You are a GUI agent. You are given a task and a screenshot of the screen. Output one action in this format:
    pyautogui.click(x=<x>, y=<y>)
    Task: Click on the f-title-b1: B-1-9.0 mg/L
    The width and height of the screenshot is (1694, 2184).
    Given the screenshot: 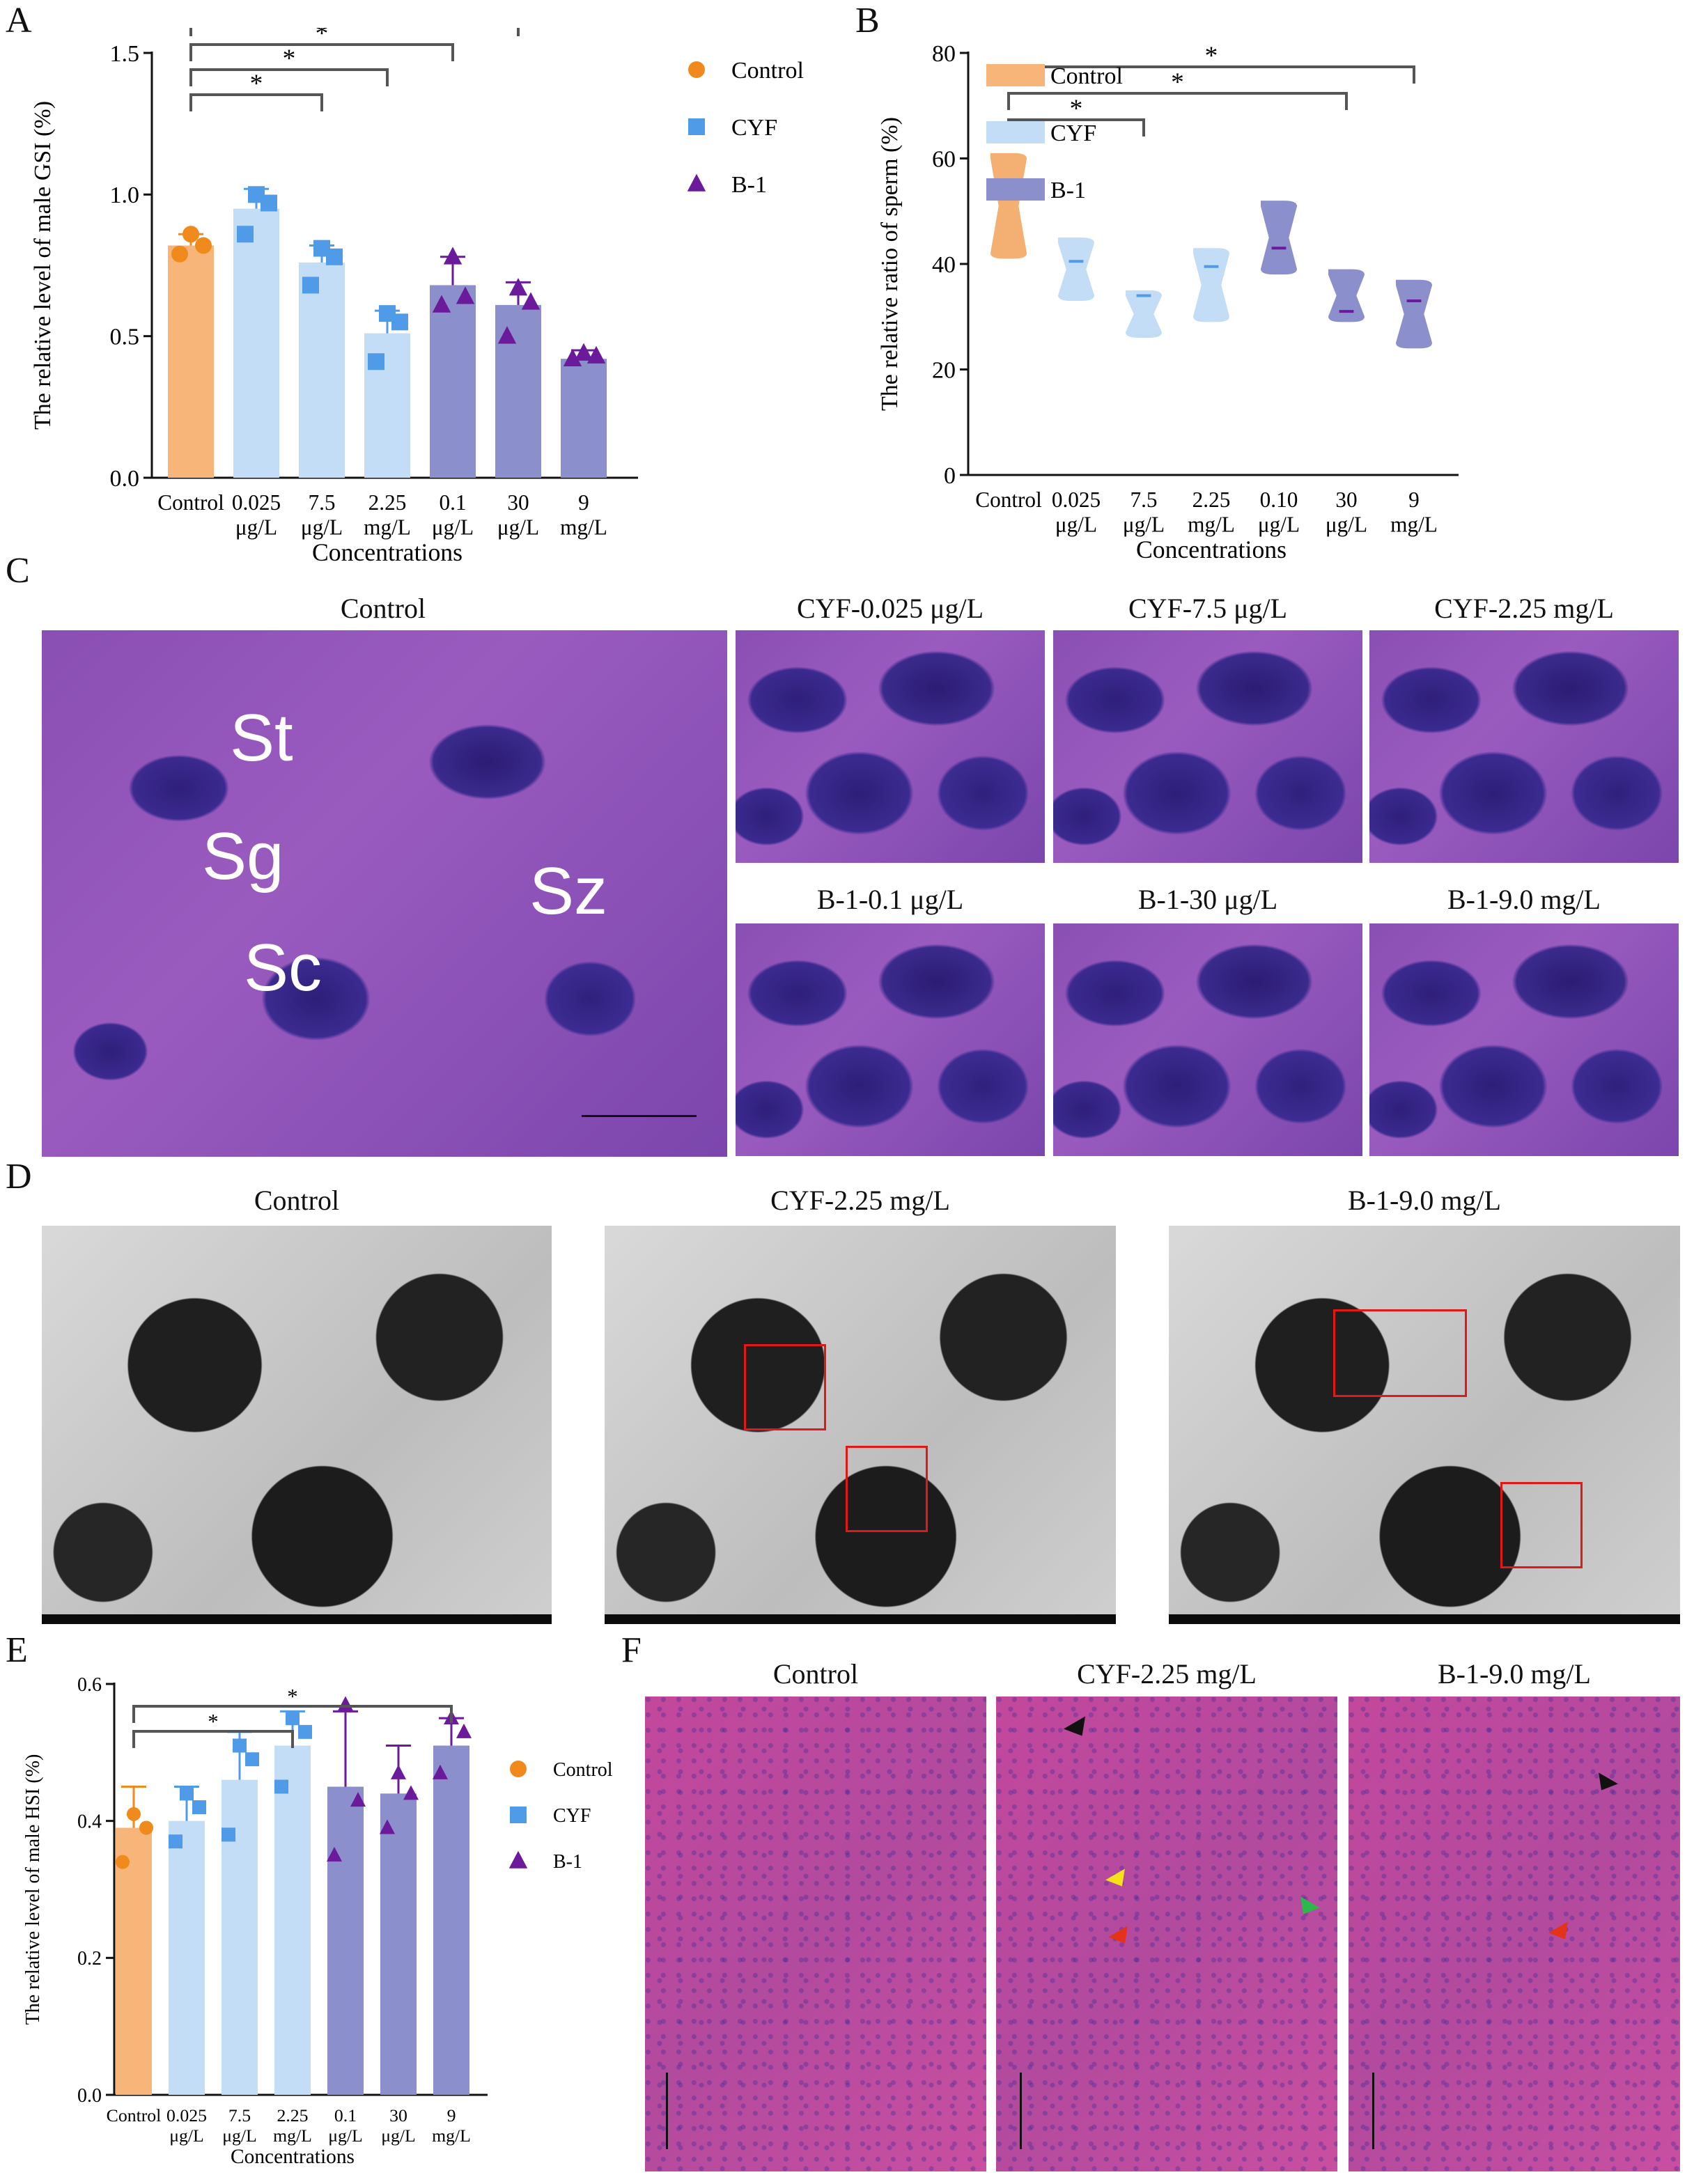 What is the action you would take?
    pyautogui.click(x=1514, y=1674)
    